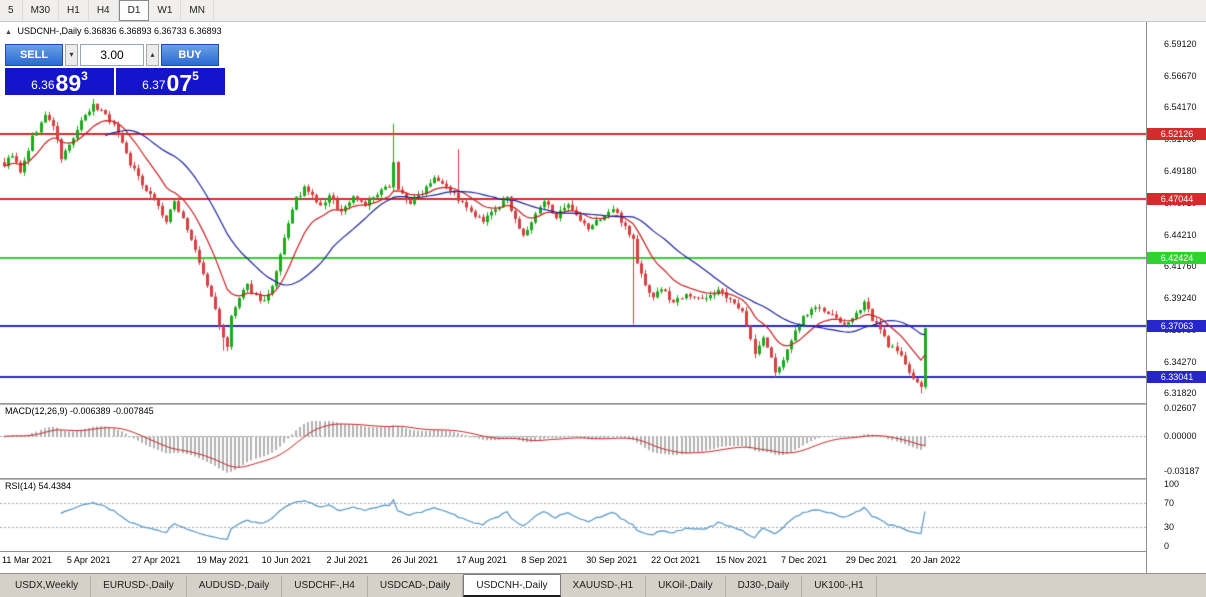 This screenshot has width=1206, height=597. Describe the element at coordinates (1180, 107) in the screenshot. I see `price-axis-tick: 6.54170` at that location.